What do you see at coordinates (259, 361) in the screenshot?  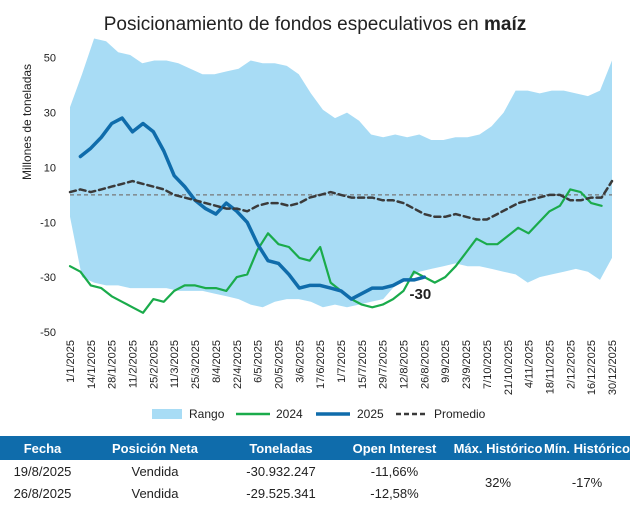 I see `x-tick-label: 6/5/2025` at bounding box center [259, 361].